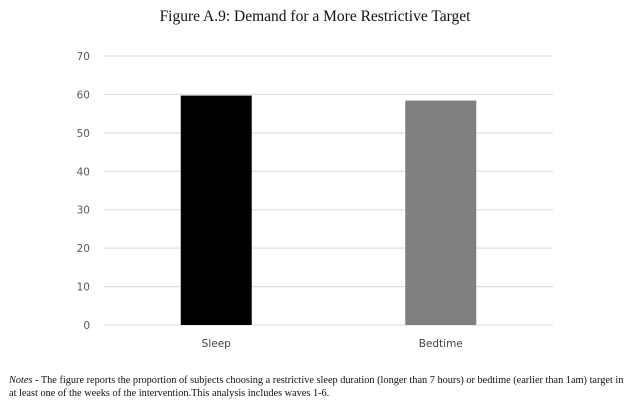 The width and height of the screenshot is (630, 405). I want to click on y-tick-label: 40, so click(83, 172).